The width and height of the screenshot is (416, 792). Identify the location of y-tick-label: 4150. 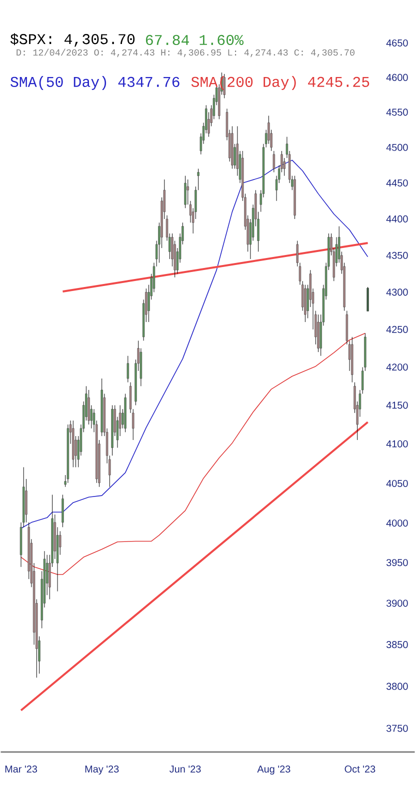
(397, 405).